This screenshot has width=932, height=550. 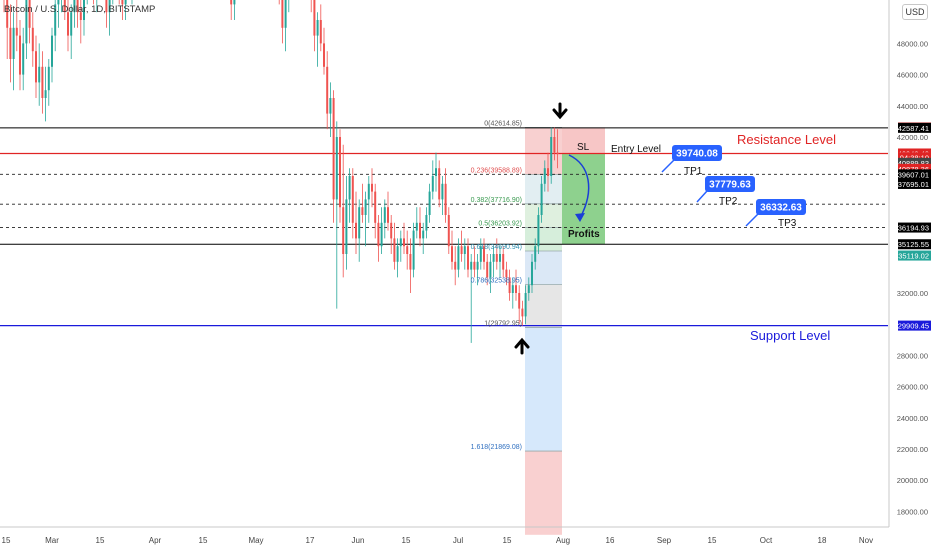 What do you see at coordinates (912, 449) in the screenshot?
I see `price-tick-label: 22000.00` at bounding box center [912, 449].